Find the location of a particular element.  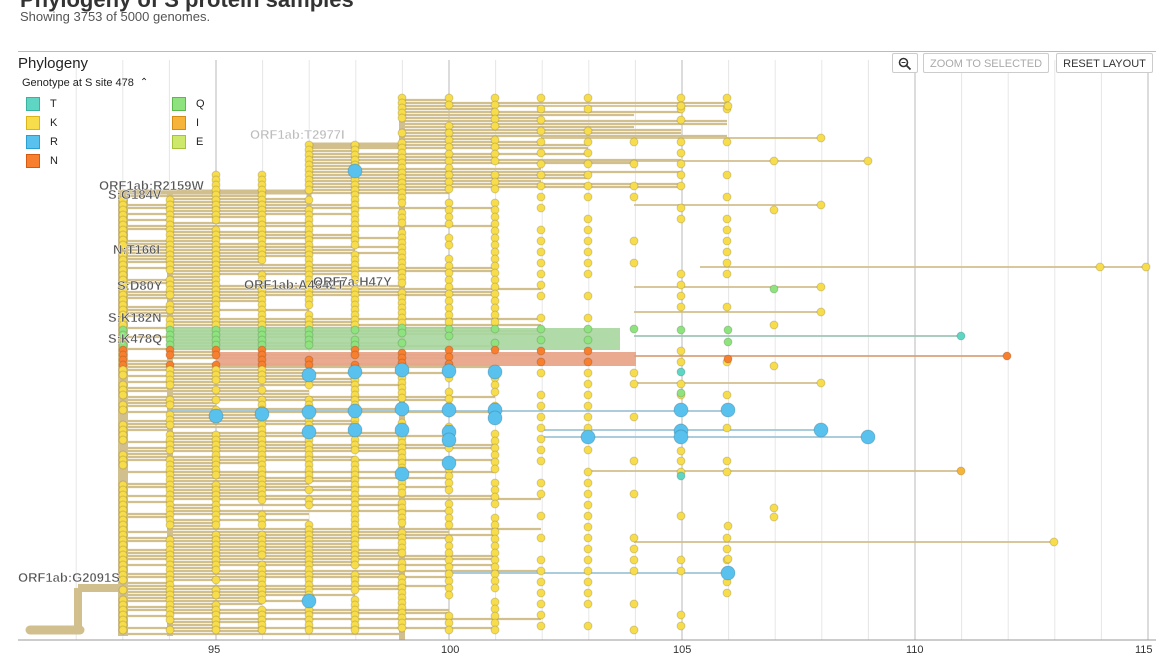

legend-item-t: T is located at coordinates (41, 105).